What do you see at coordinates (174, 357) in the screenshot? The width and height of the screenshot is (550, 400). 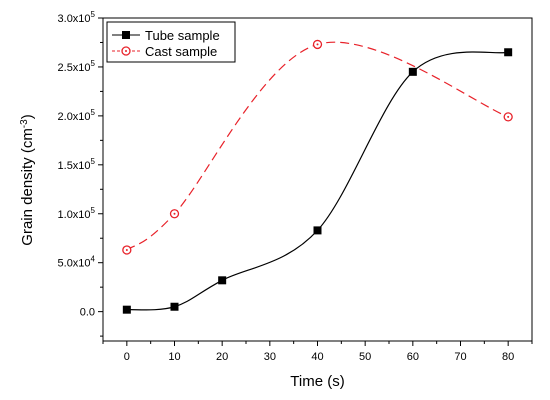 I see `x-tick-label: 10` at bounding box center [174, 357].